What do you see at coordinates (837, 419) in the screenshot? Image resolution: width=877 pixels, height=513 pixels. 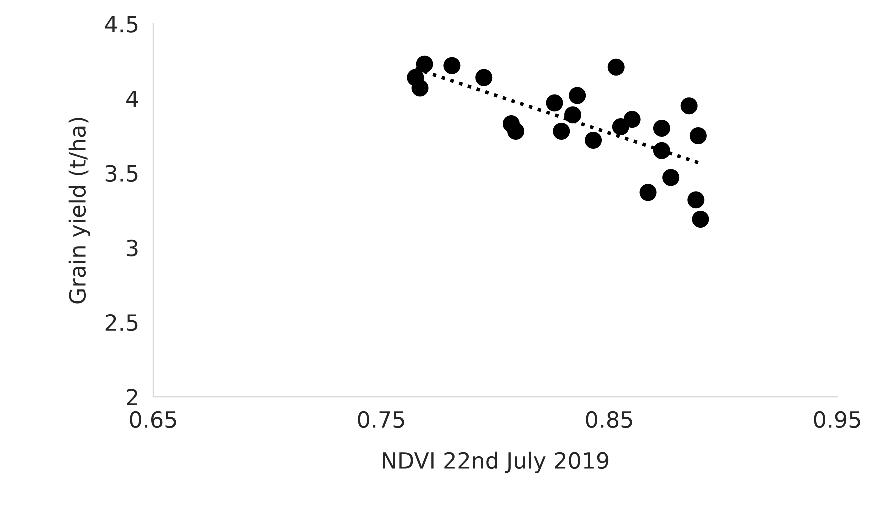 I see `x-tick-label: 0.95` at bounding box center [837, 419].